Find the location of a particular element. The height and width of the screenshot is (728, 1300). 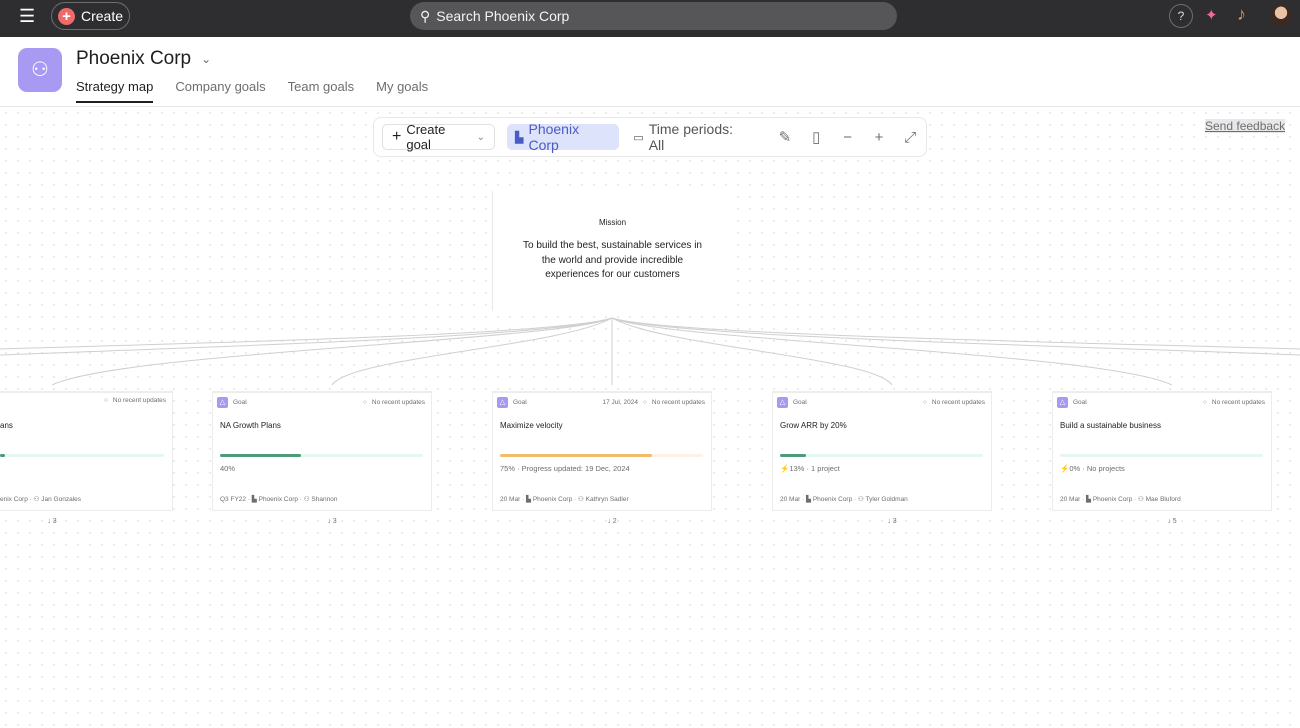

search-input: ⚲ Search Phoenix Corp is located at coordinates (653, 16).